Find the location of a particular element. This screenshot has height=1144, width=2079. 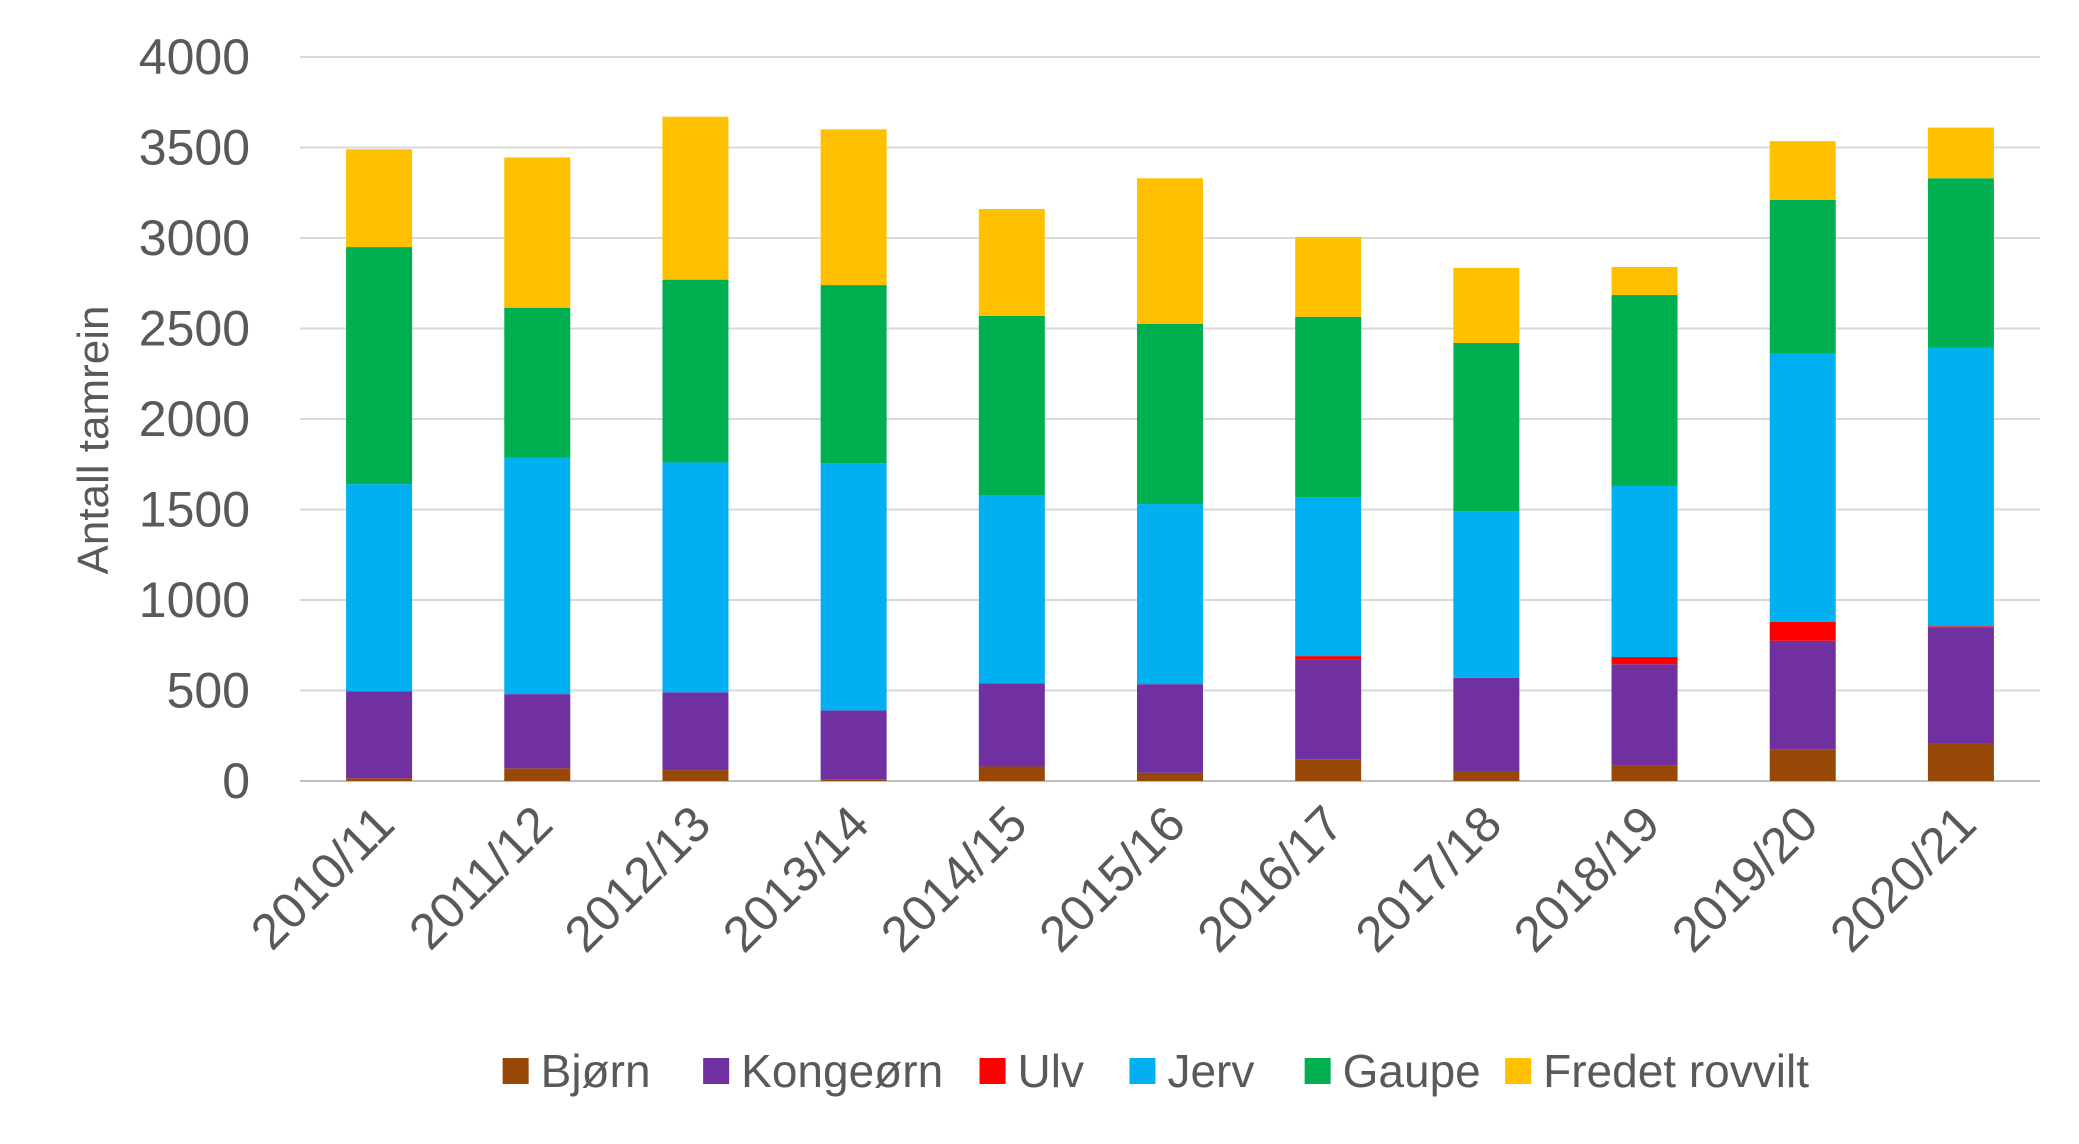

legend-item-ulv: Ulv is located at coordinates (1031, 1071).